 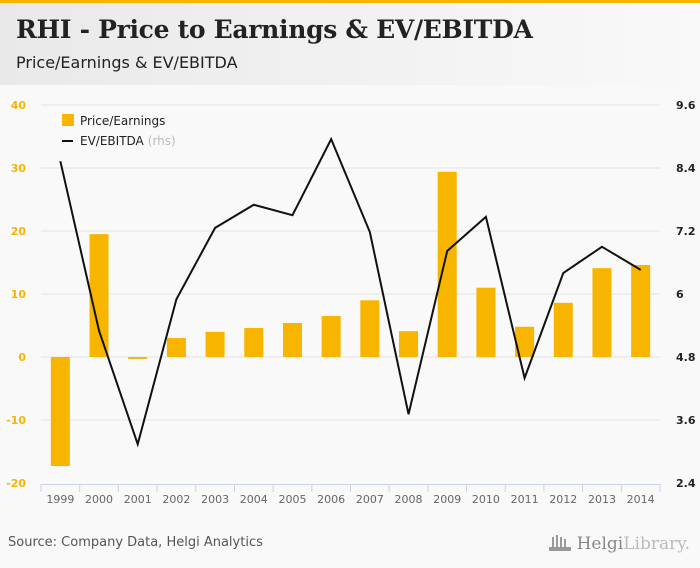 What do you see at coordinates (486, 499) in the screenshot?
I see `x-tick-label: 2010` at bounding box center [486, 499].